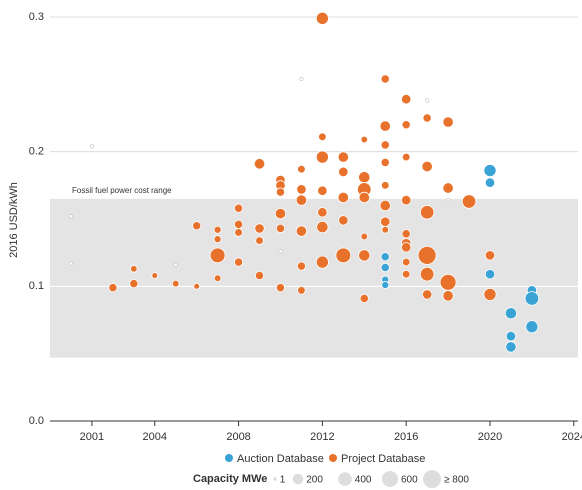 The height and width of the screenshot is (490, 582). Describe the element at coordinates (456, 480) in the screenshot. I see `size-label: ≥ 800` at that location.